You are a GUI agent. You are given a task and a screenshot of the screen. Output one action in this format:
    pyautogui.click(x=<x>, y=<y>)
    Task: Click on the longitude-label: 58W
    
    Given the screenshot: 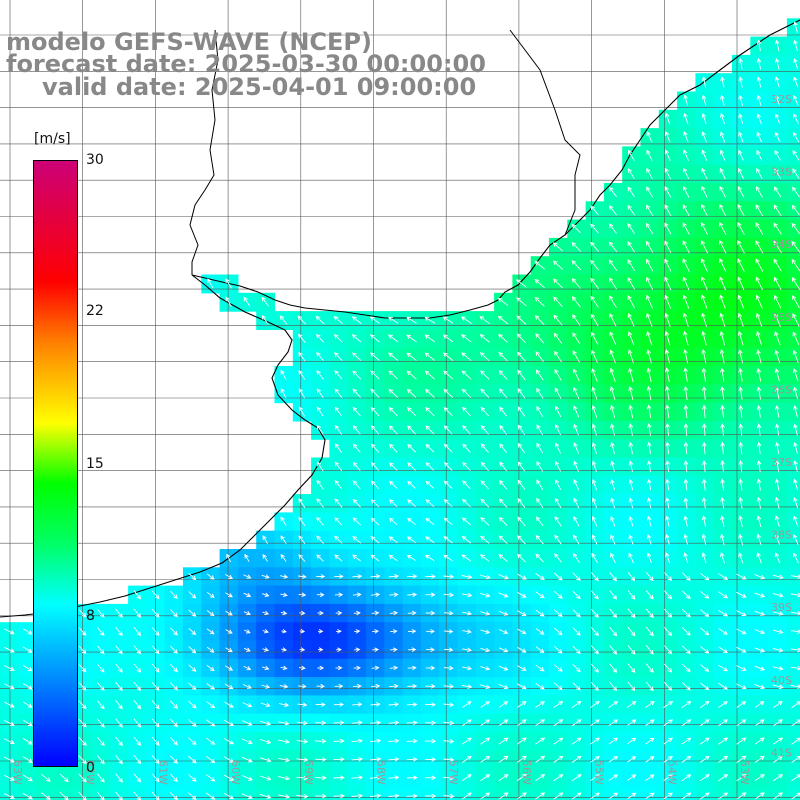 What is the action you would take?
    pyautogui.click(x=381, y=772)
    